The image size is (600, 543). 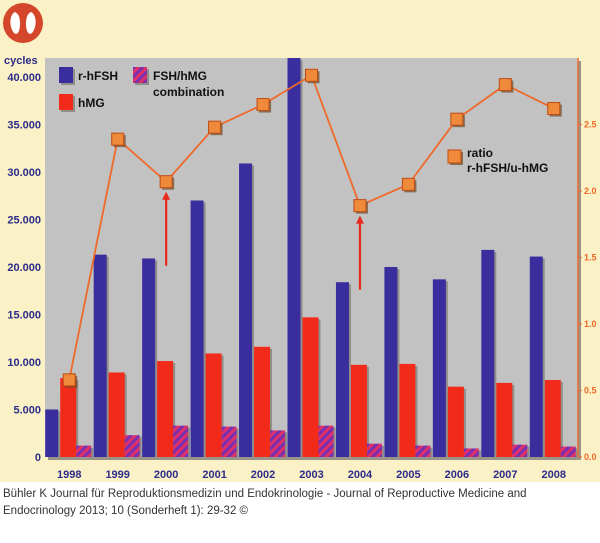 I want to click on bar-r-hfsh-2000, so click(x=149, y=357).